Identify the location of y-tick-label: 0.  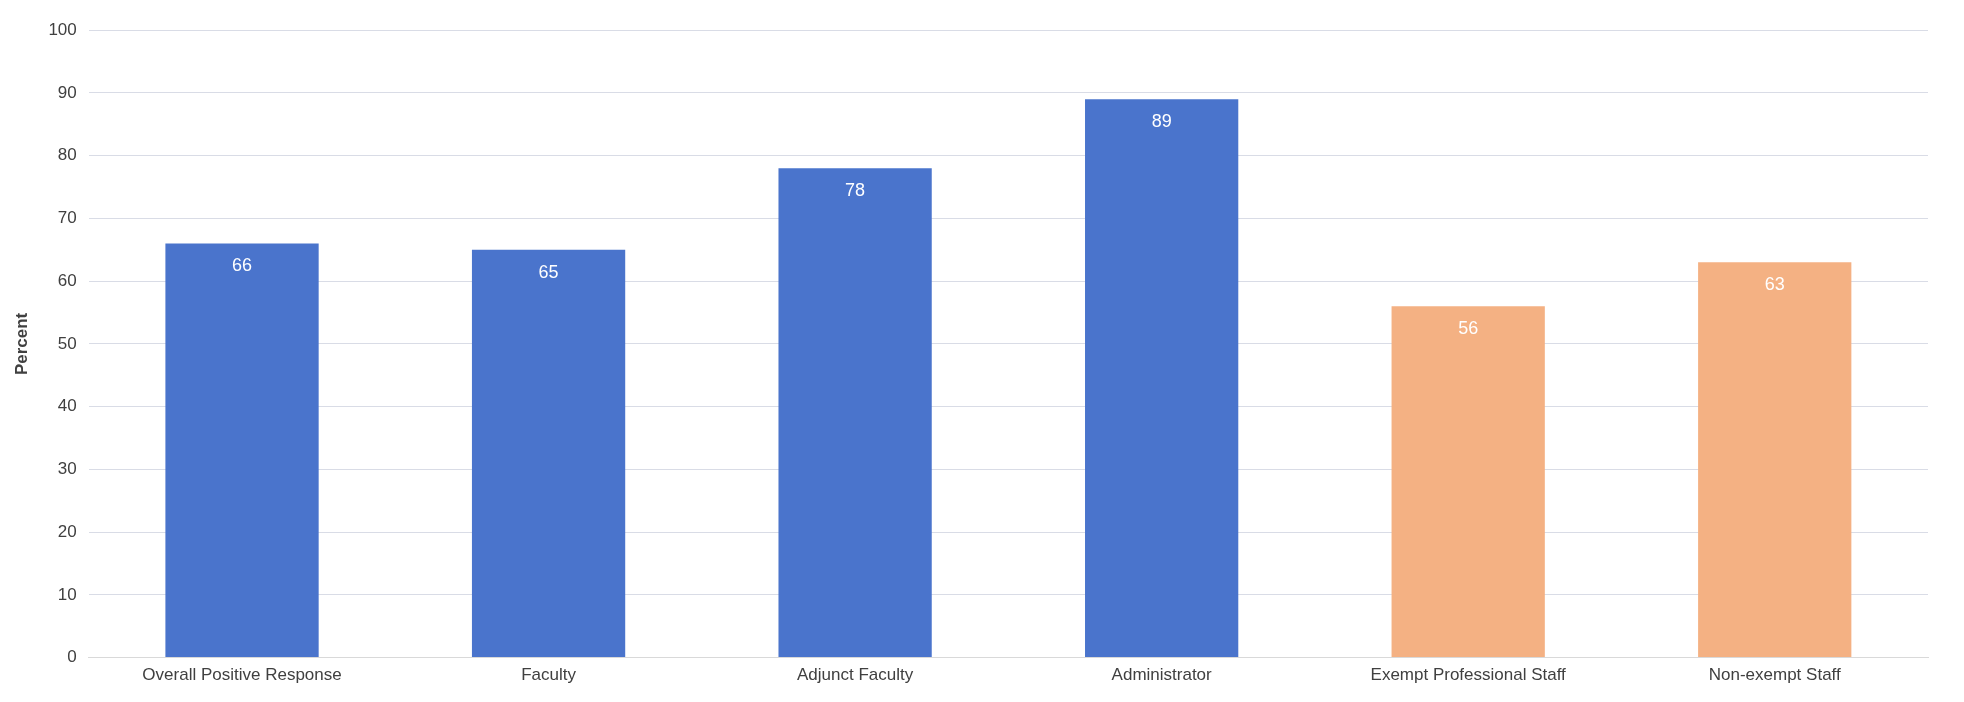
(72, 657).